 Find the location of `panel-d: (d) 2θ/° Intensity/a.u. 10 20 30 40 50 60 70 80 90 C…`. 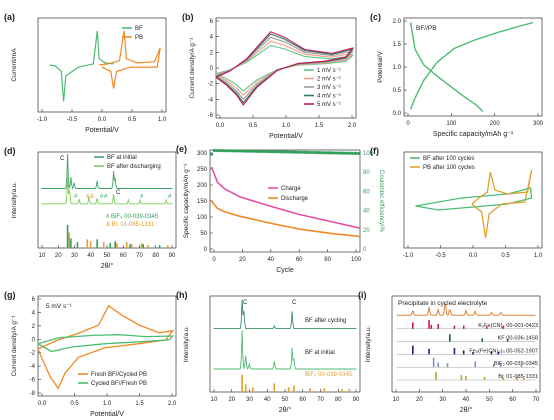

panel-d: (d) 2θ/° Intensity/a.u. 10 20 30 40 50 60 70 80 90 C… is located at coordinates (90, 208).